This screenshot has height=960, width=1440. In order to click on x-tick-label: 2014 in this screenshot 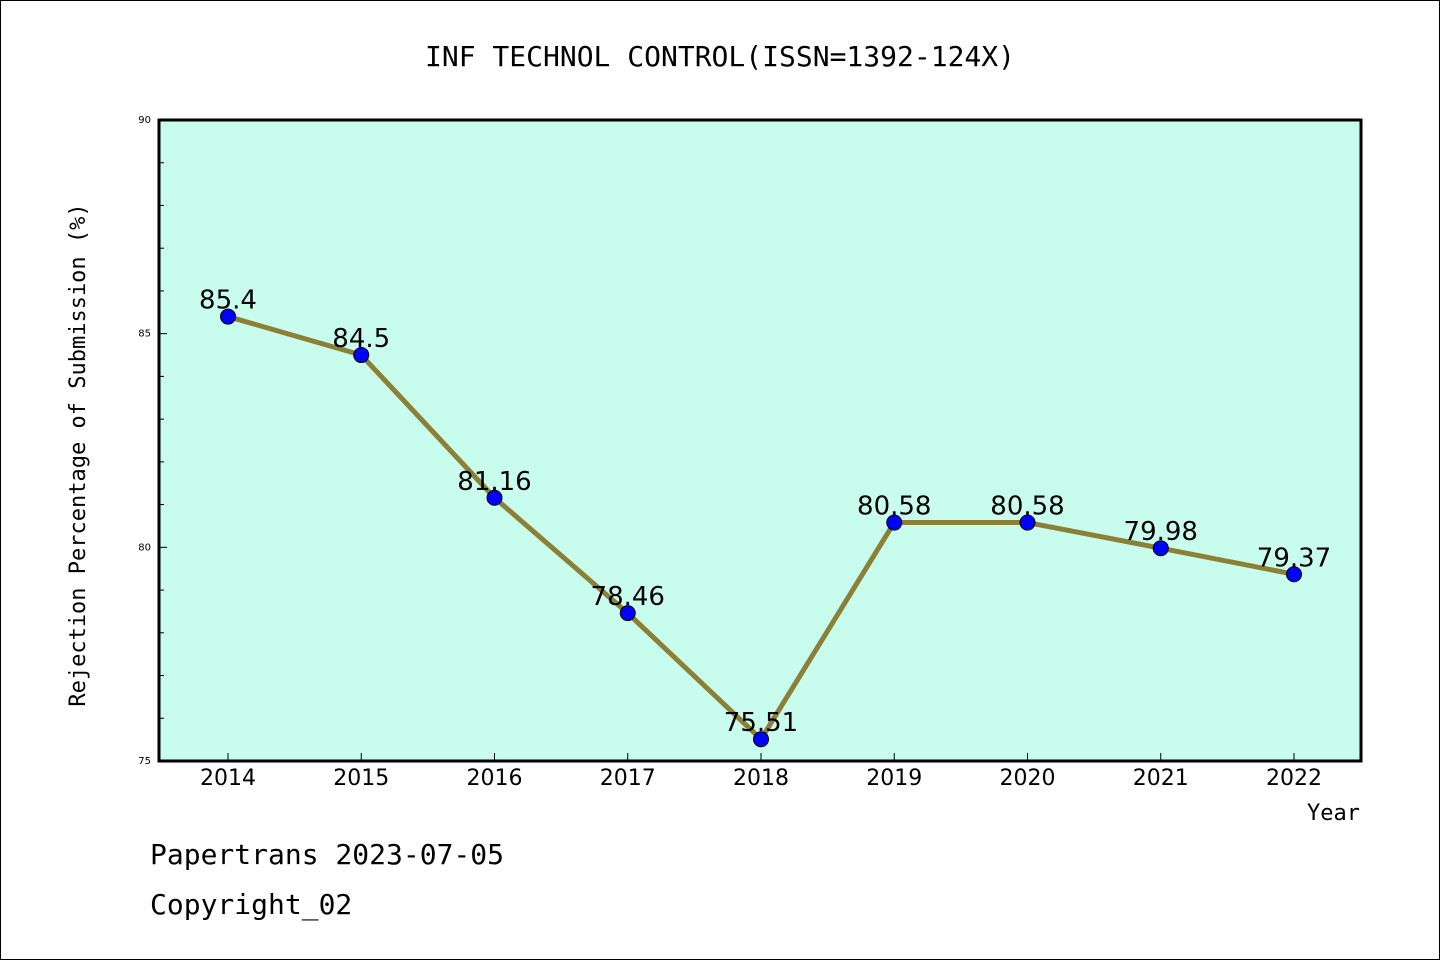, I will do `click(228, 778)`.